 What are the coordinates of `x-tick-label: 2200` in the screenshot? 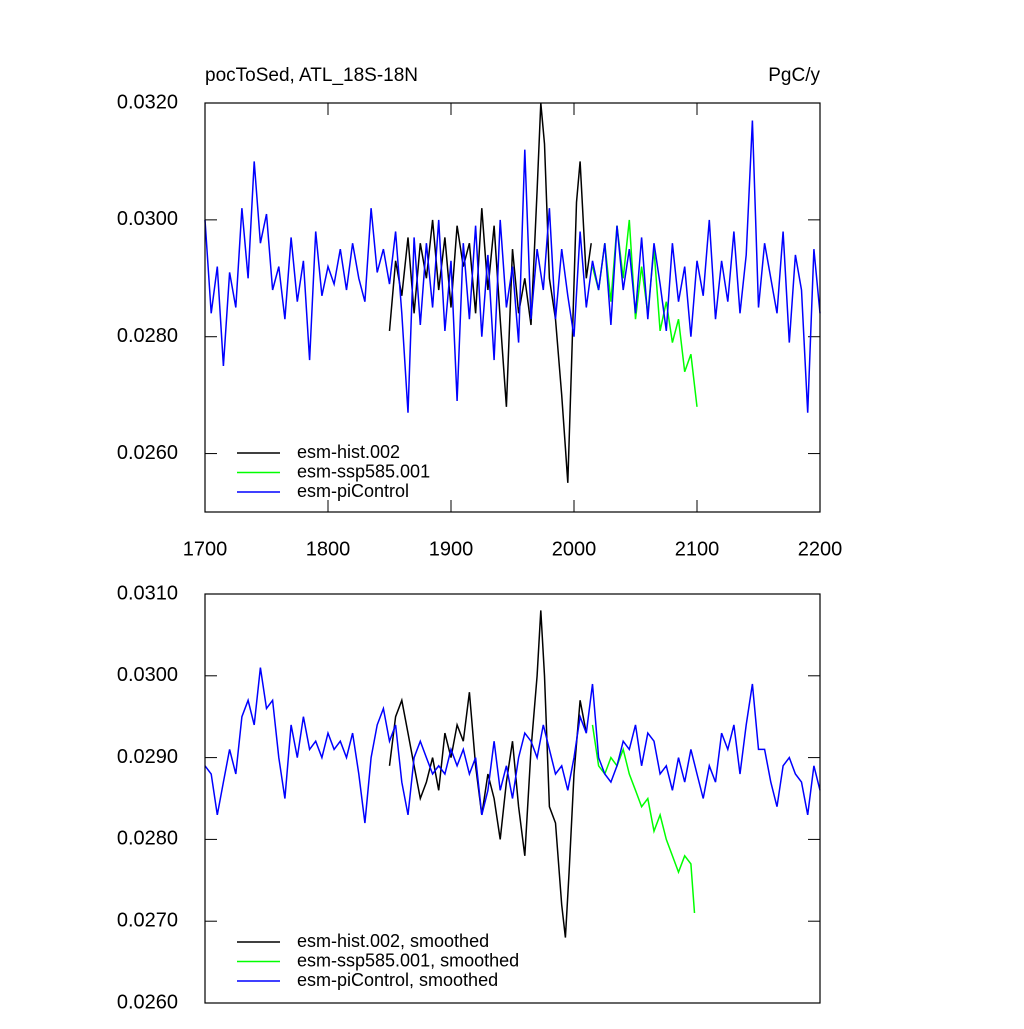 It's located at (820, 549).